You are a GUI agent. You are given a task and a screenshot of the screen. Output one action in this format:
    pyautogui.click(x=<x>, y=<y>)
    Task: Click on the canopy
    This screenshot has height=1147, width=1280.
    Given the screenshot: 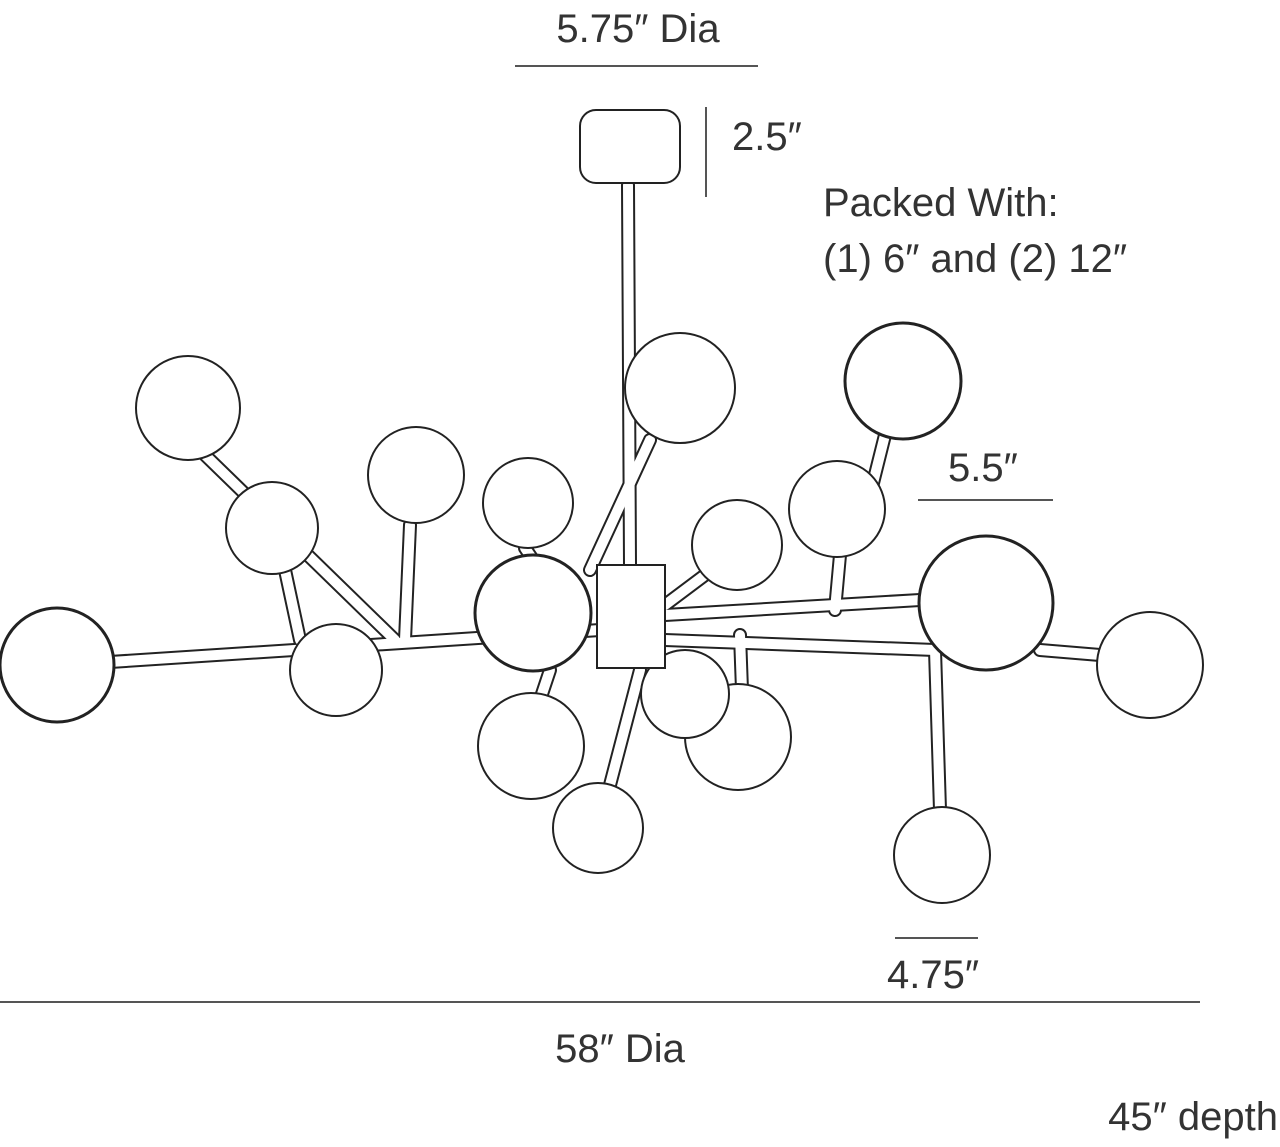 What is the action you would take?
    pyautogui.click(x=630, y=146)
    